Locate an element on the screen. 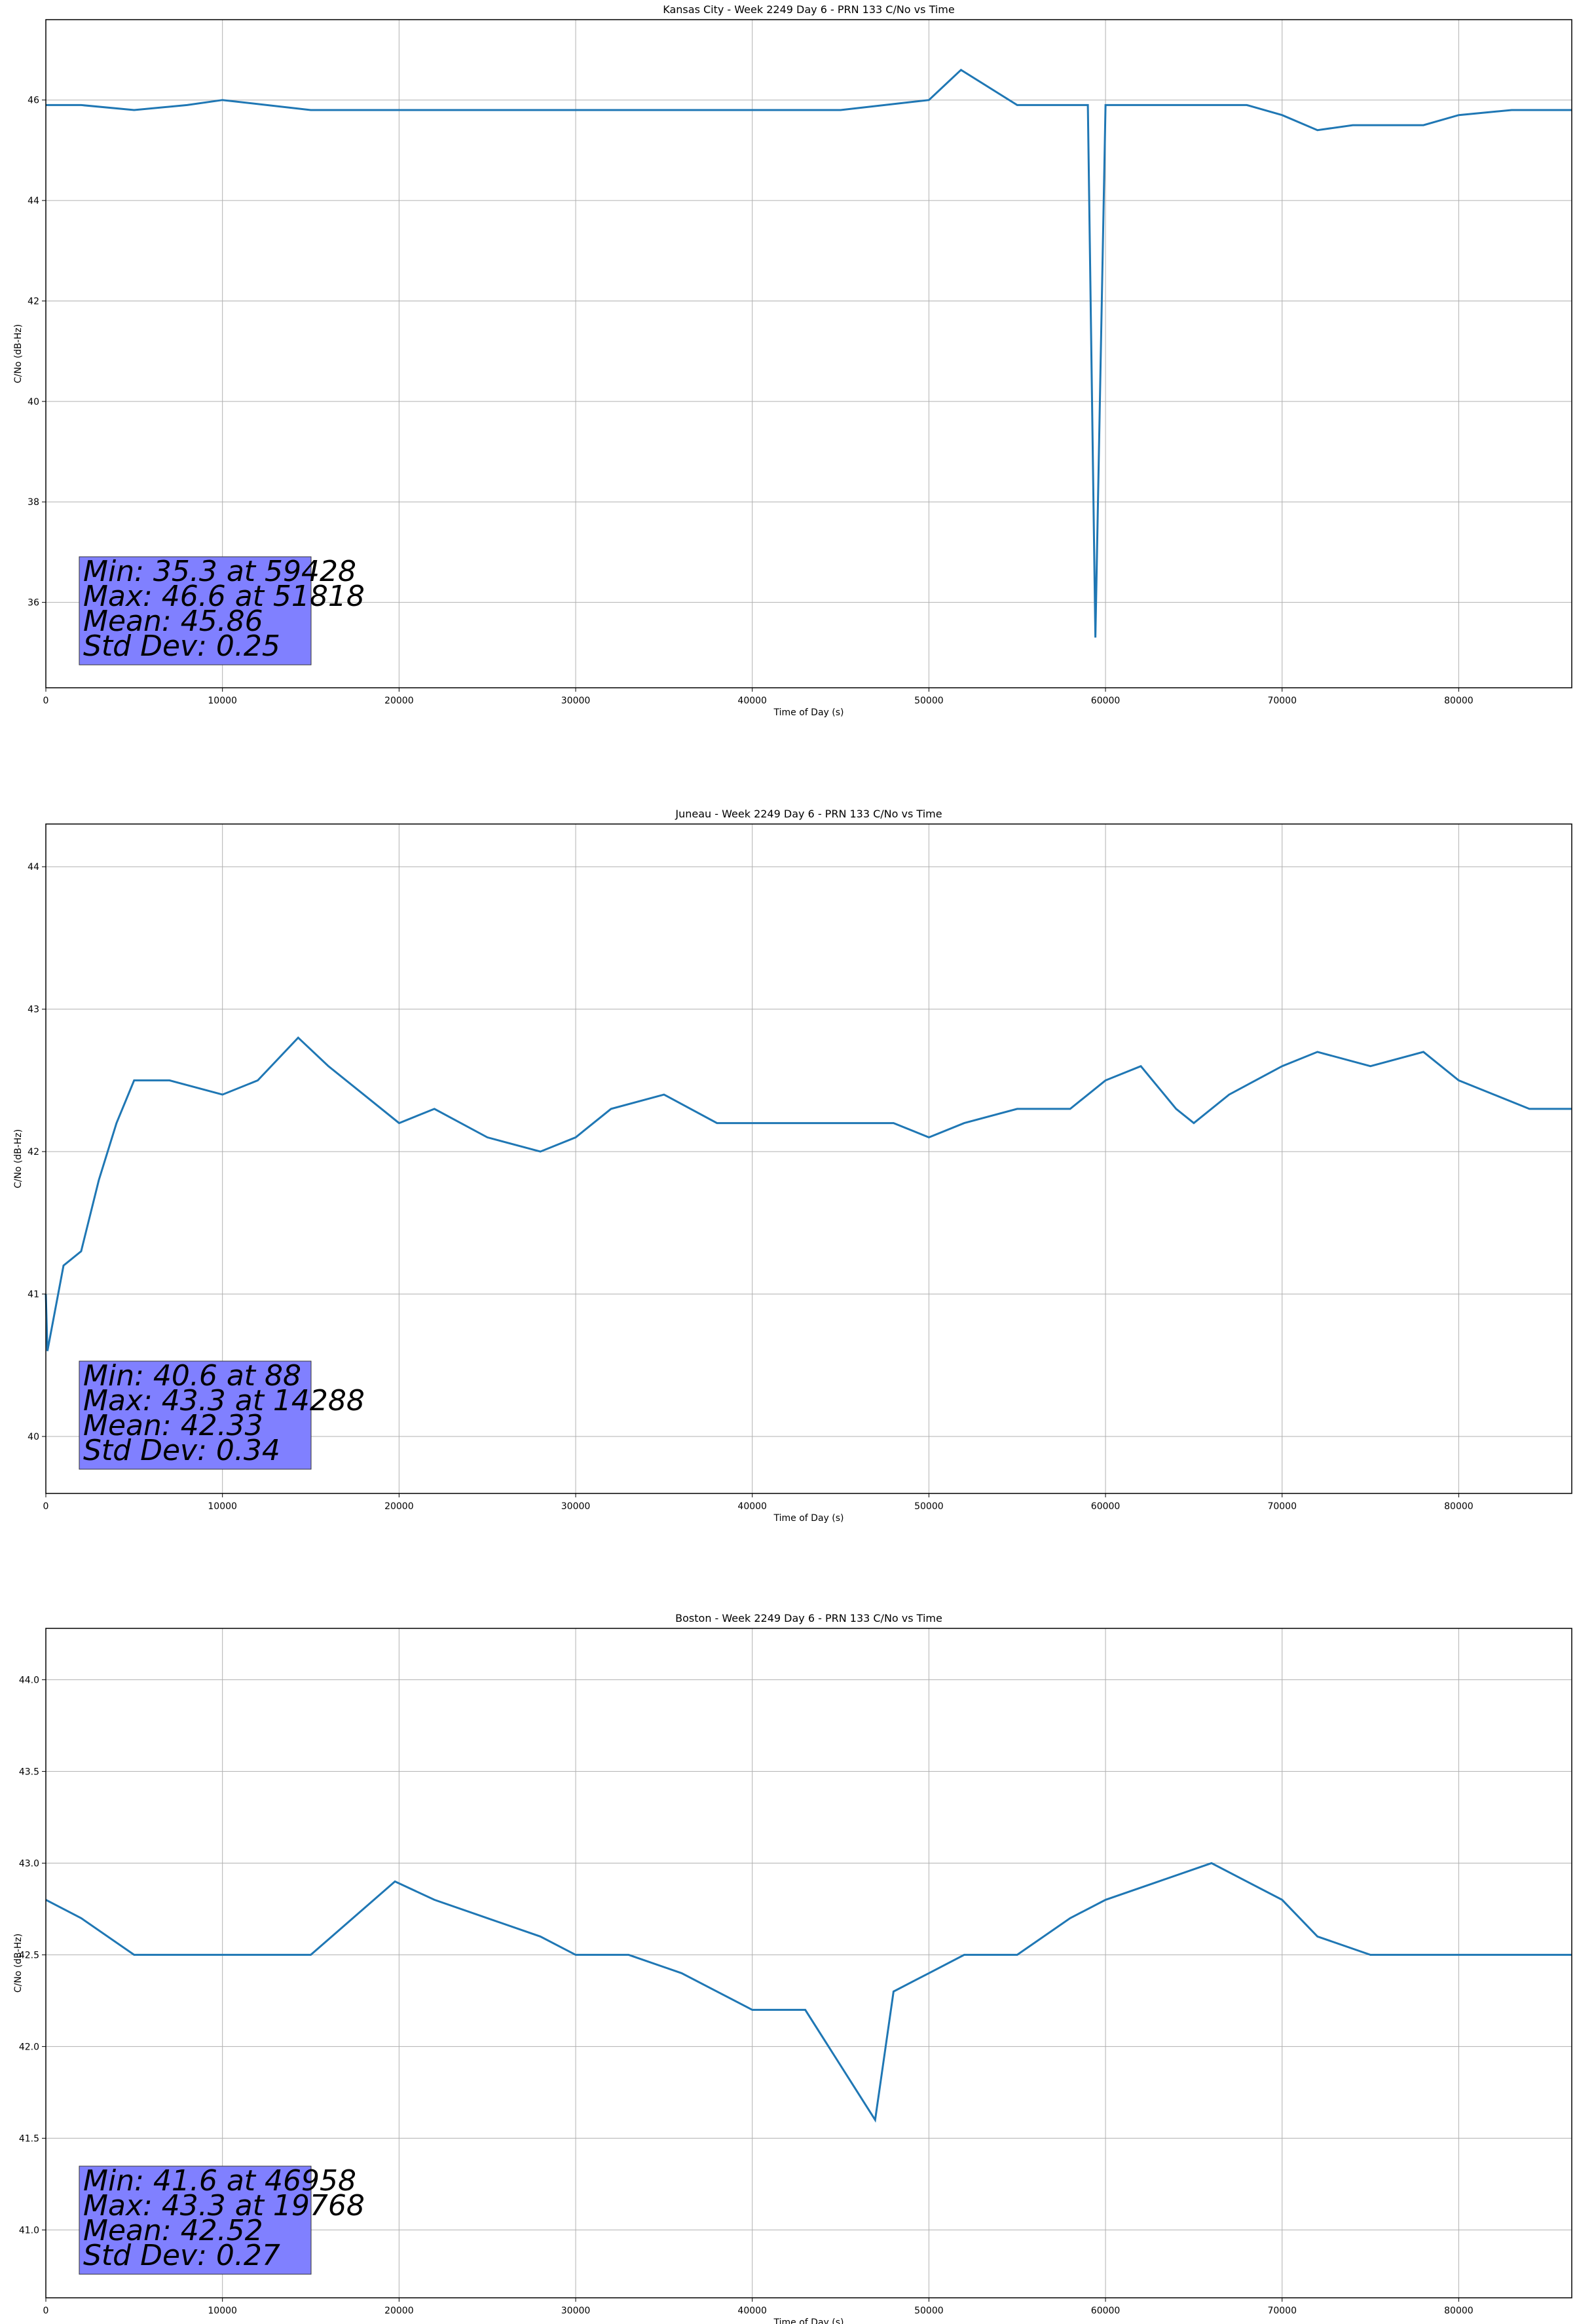 Image resolution: width=1577 pixels, height=2324 pixels. y-tick-label: 46 is located at coordinates (33, 101).